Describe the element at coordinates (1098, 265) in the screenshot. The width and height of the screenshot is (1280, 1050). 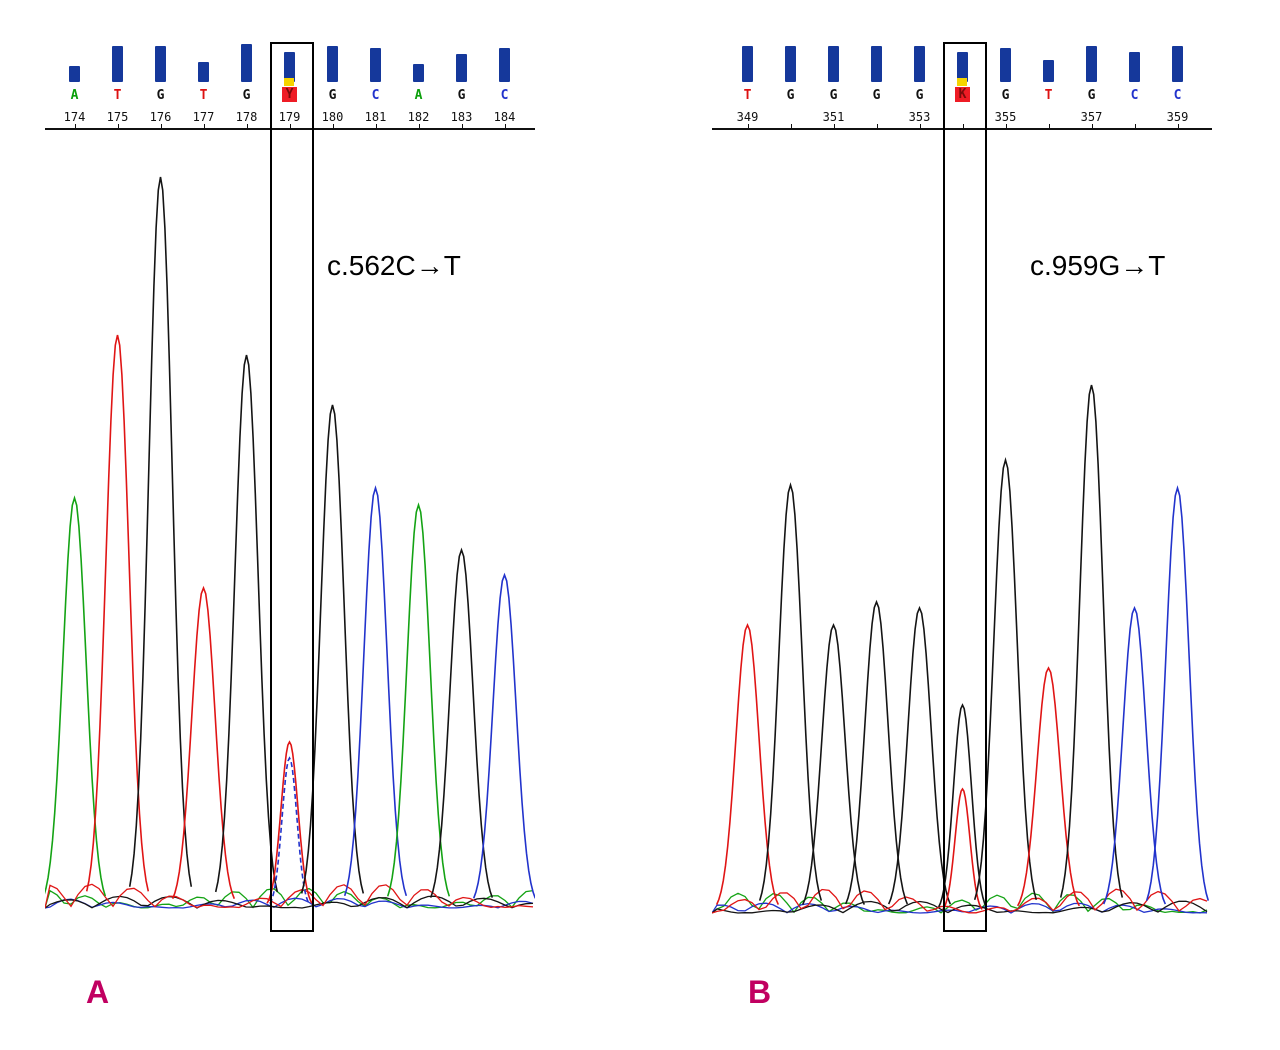
I see `variant-annotation: c.959G→T` at that location.